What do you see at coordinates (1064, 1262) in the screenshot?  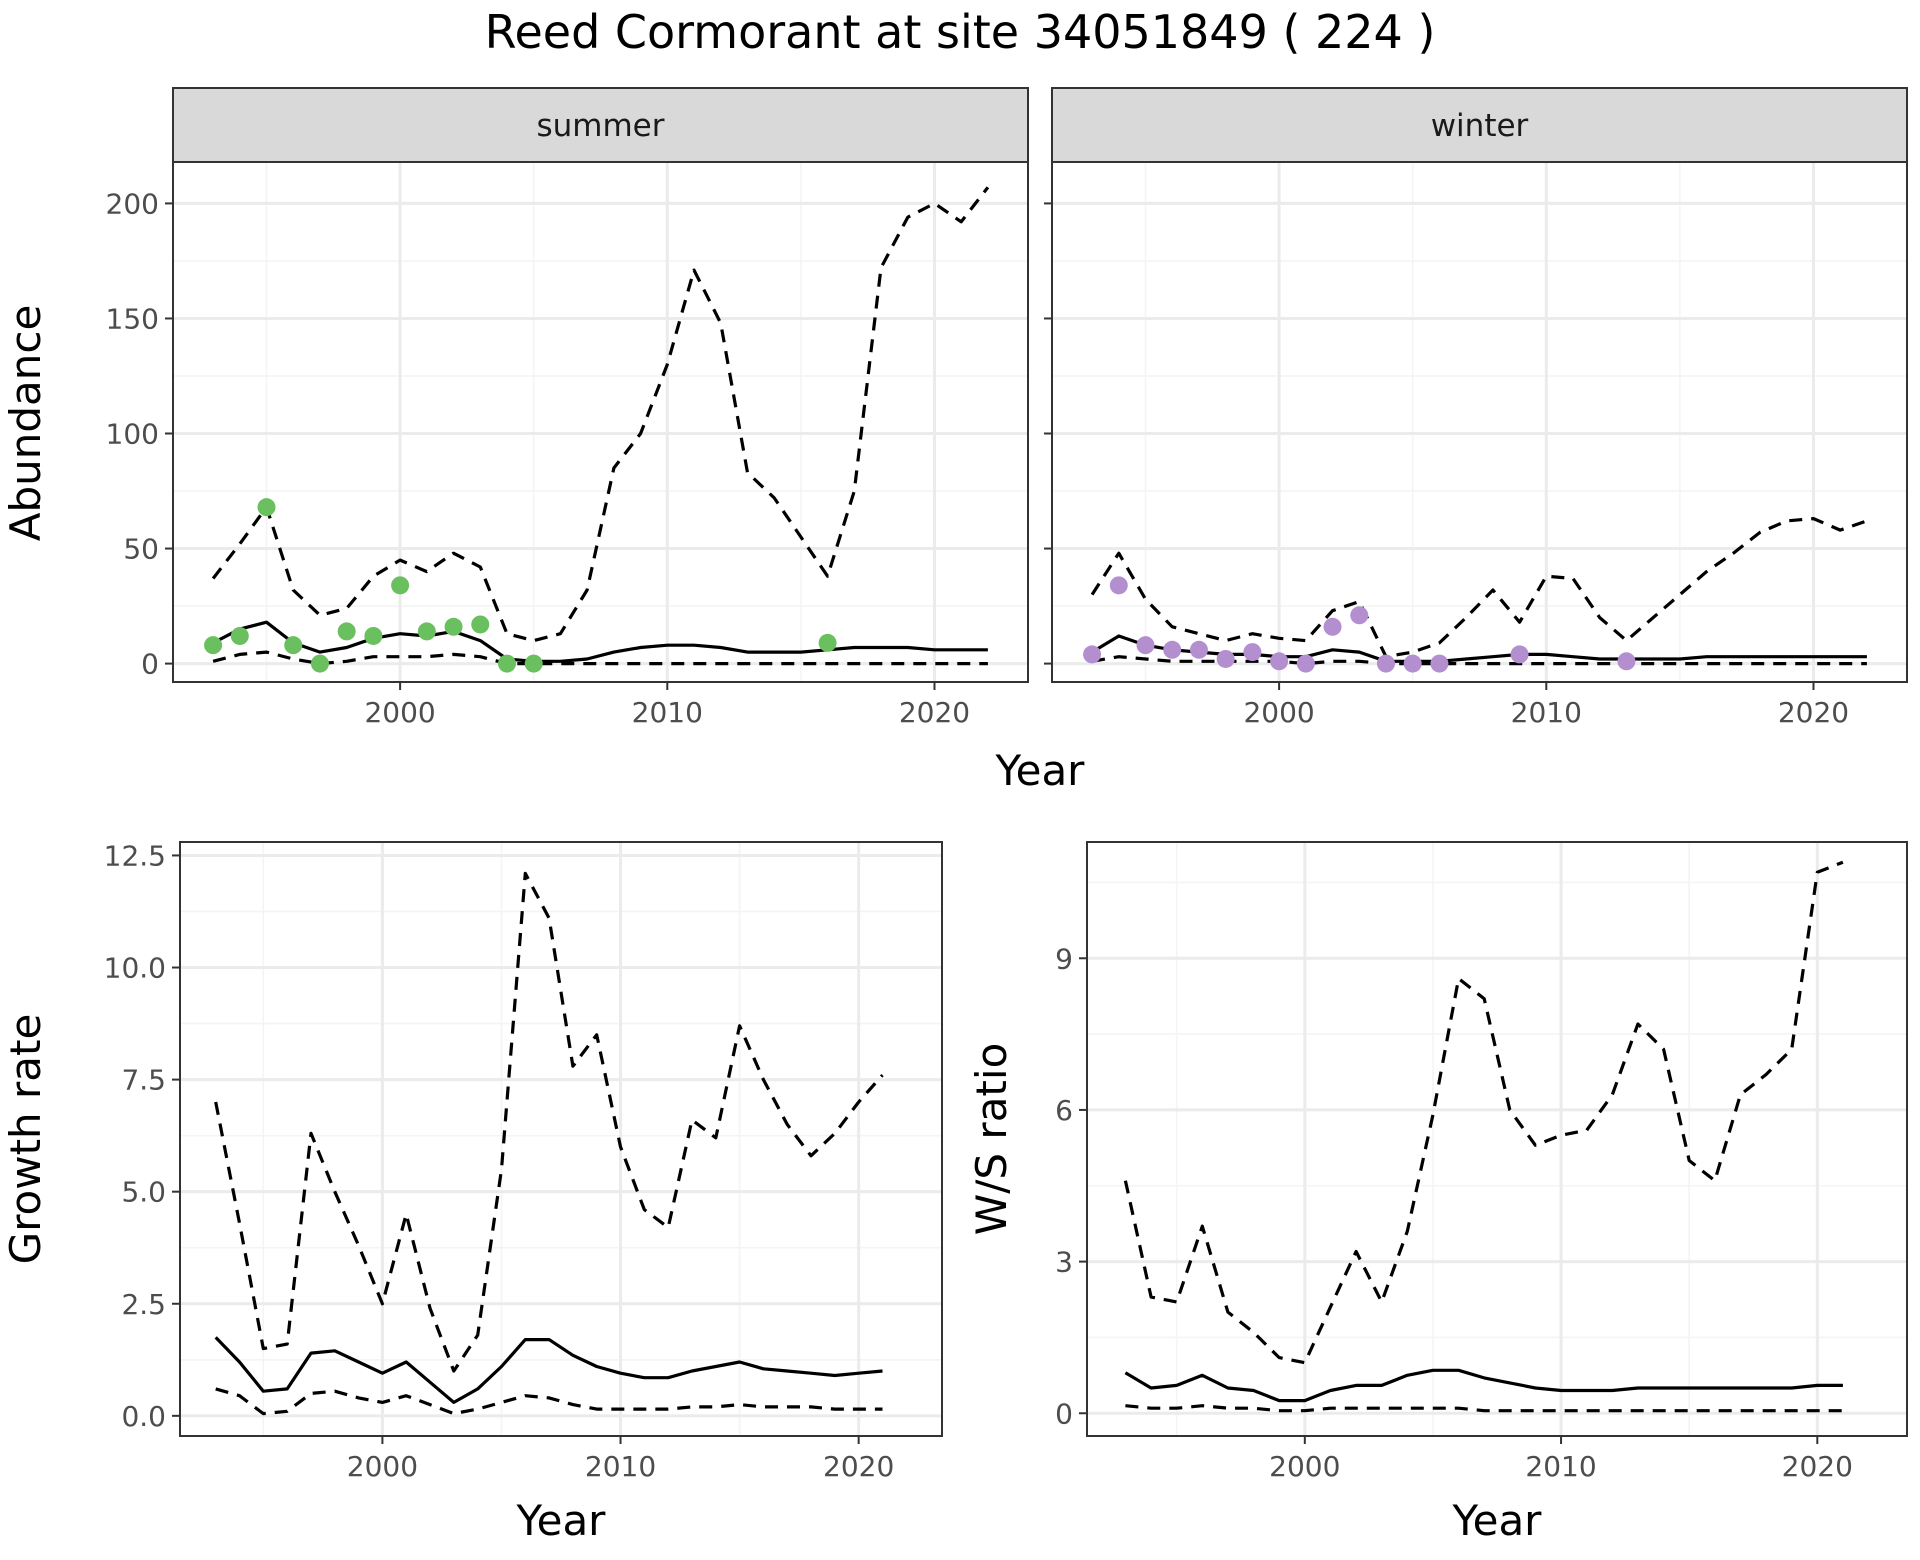 I see `y-tick-label: 3` at bounding box center [1064, 1262].